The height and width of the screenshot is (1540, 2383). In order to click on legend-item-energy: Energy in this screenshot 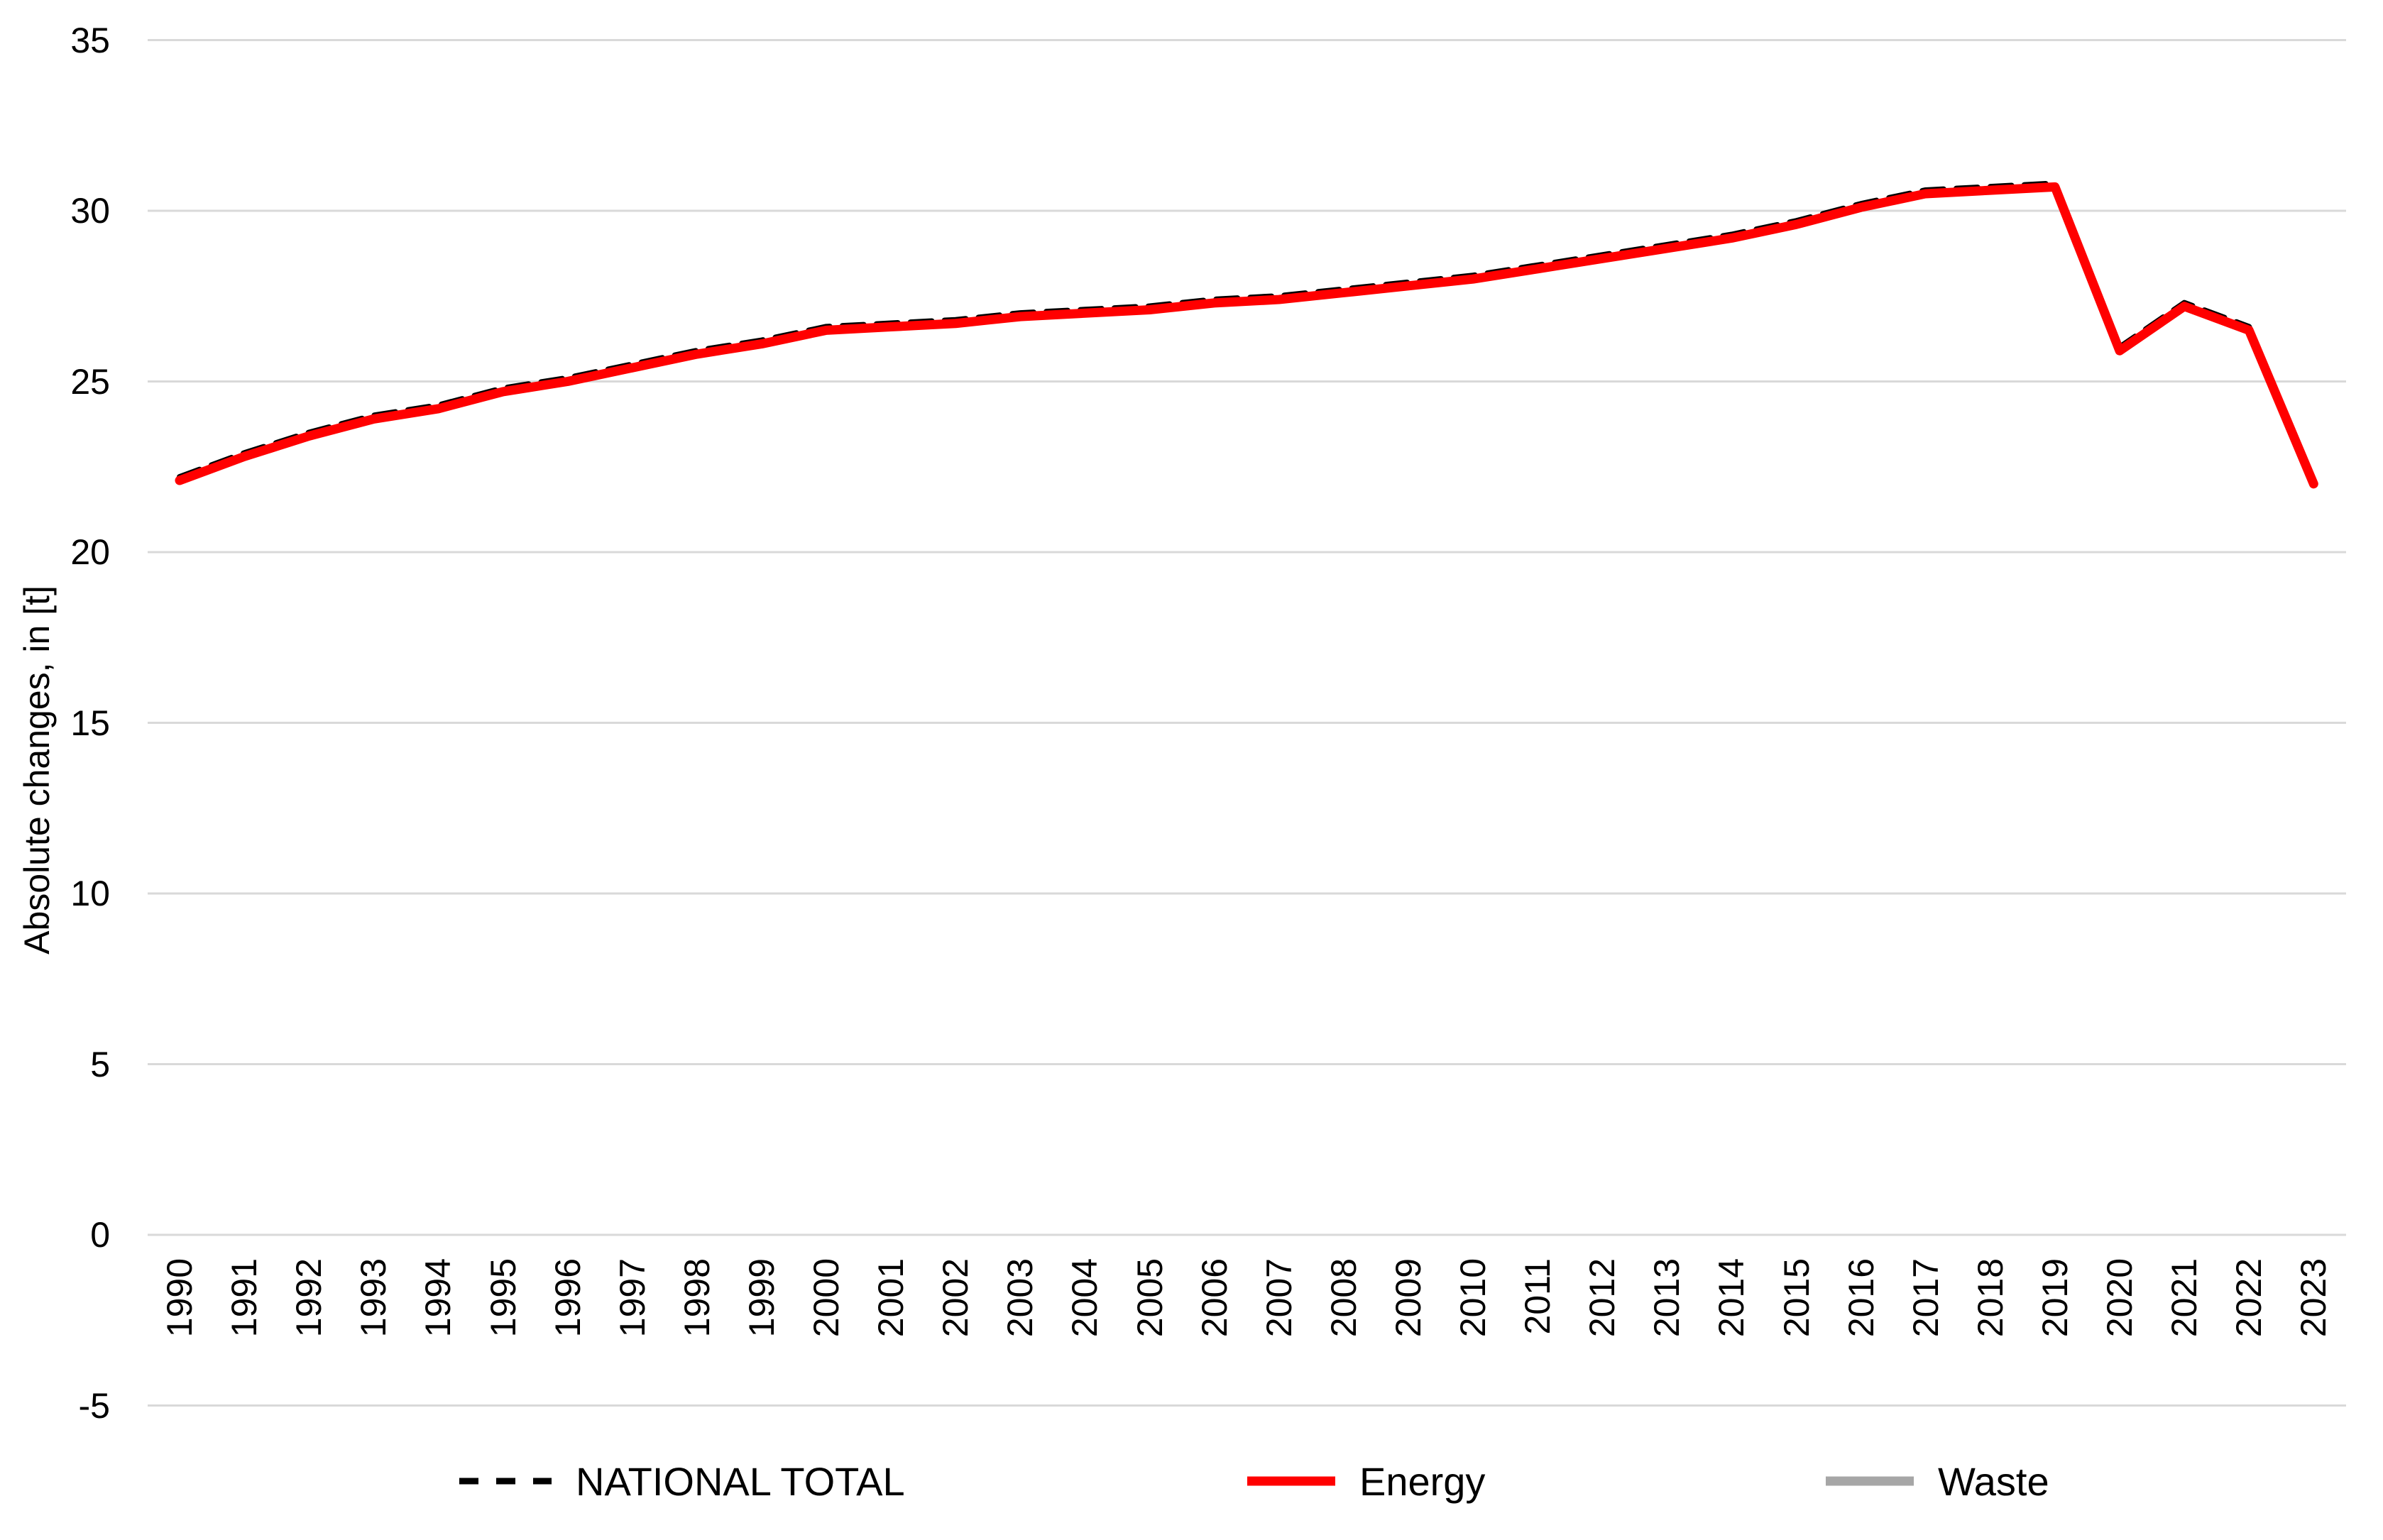, I will do `click(1366, 1481)`.